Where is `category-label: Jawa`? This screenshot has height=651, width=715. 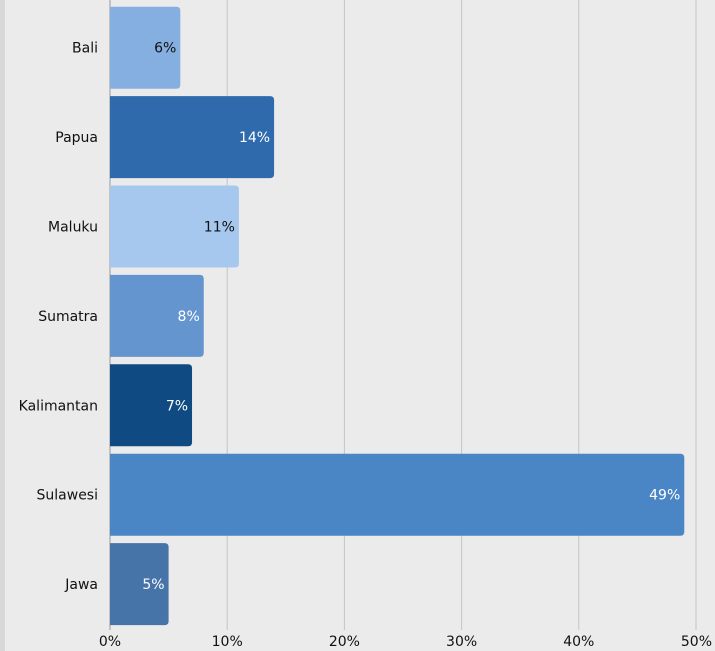
category-label: Jawa is located at coordinates (81, 585).